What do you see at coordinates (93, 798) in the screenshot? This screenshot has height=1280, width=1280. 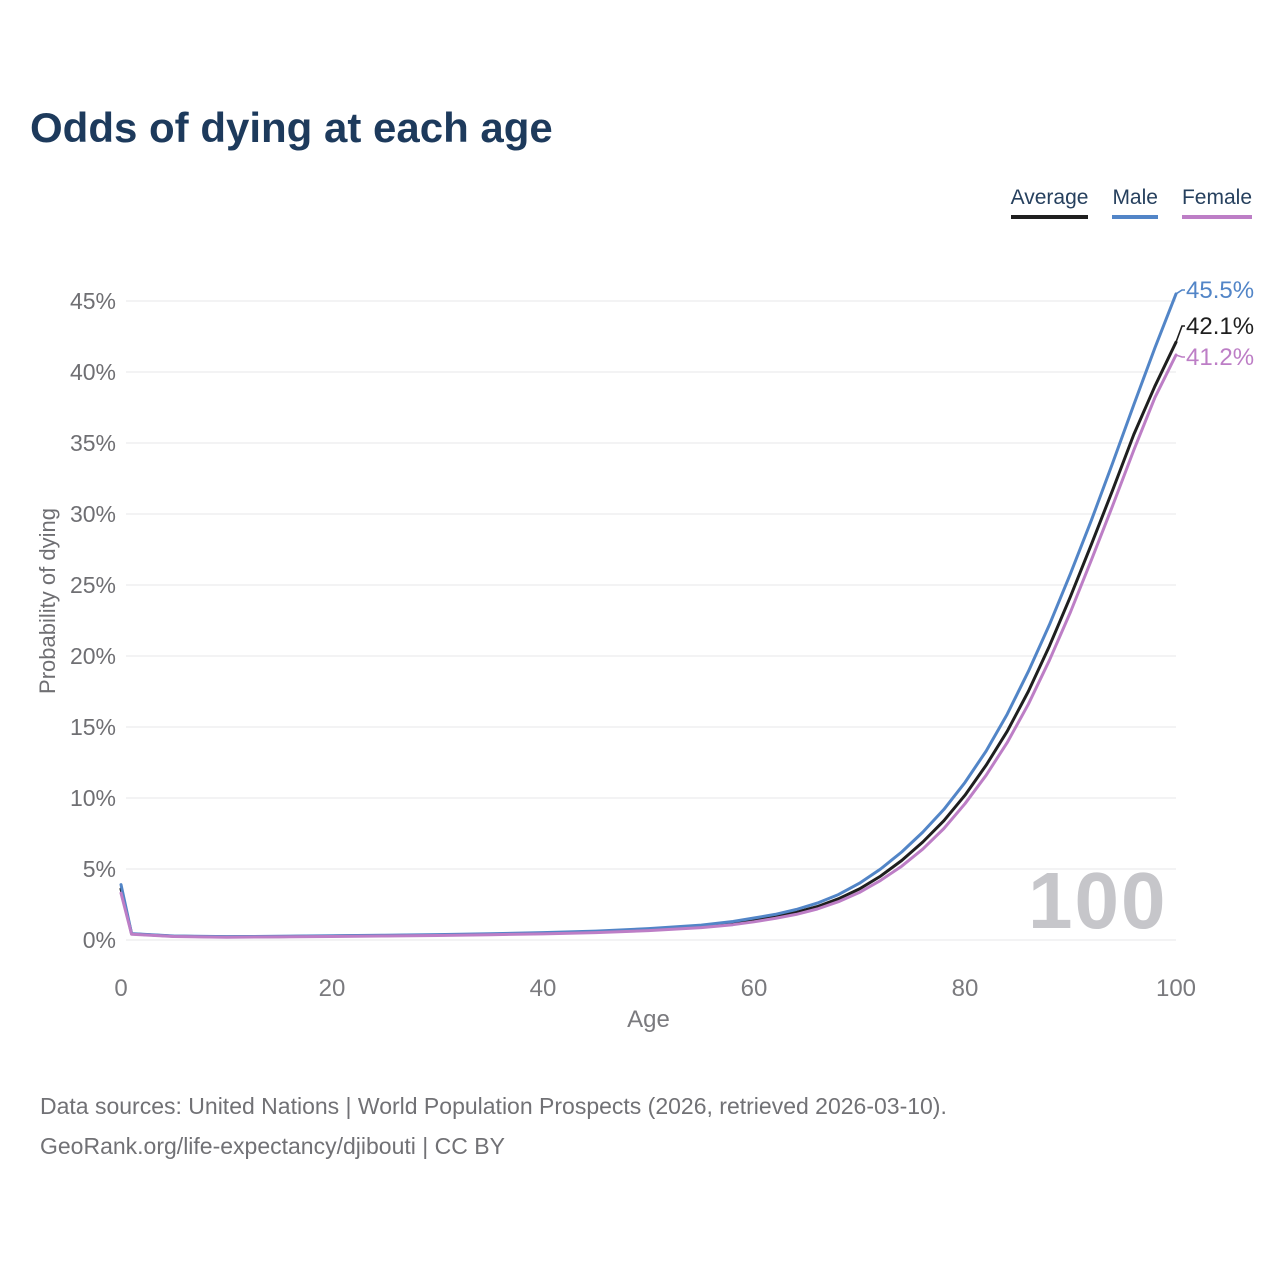 I see `y-tick-label: 10%` at bounding box center [93, 798].